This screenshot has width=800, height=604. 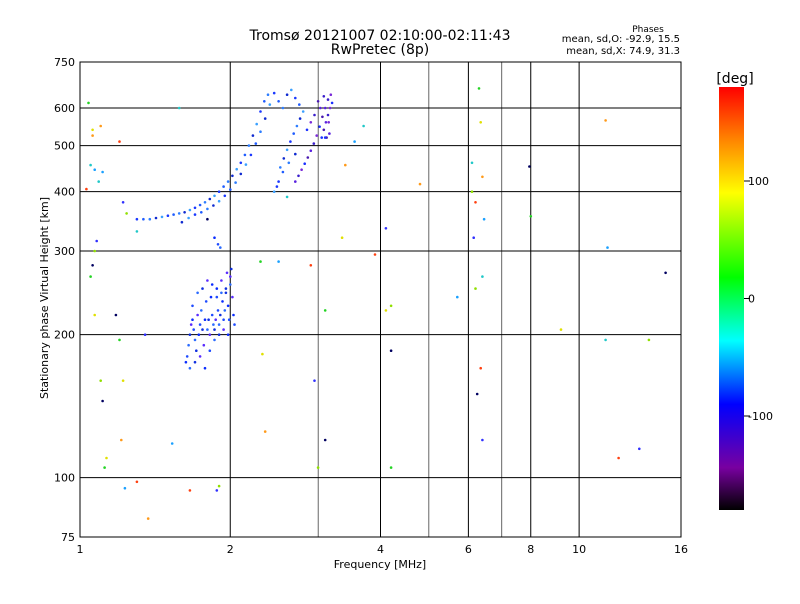 What do you see at coordinates (64, 62) in the screenshot?
I see `y-tick-label: 750` at bounding box center [64, 62].